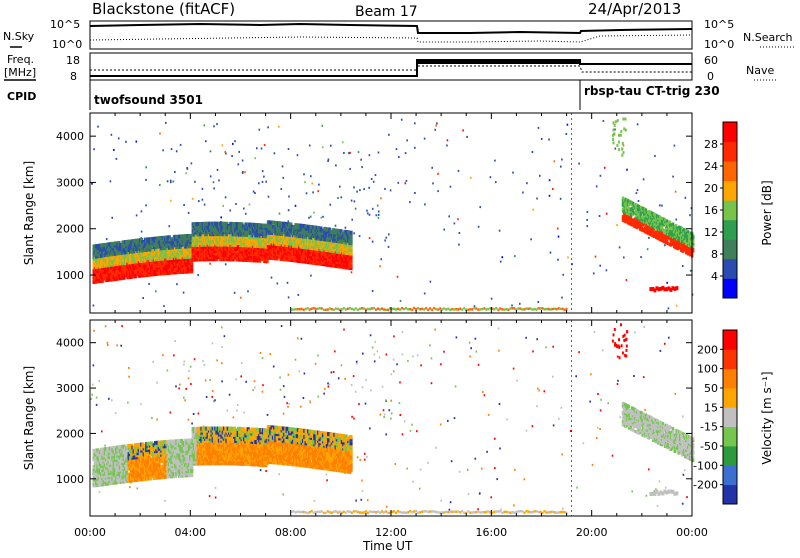 The height and width of the screenshot is (558, 800). Describe the element at coordinates (21, 96) in the screenshot. I see `cpid-label: CPID` at that location.